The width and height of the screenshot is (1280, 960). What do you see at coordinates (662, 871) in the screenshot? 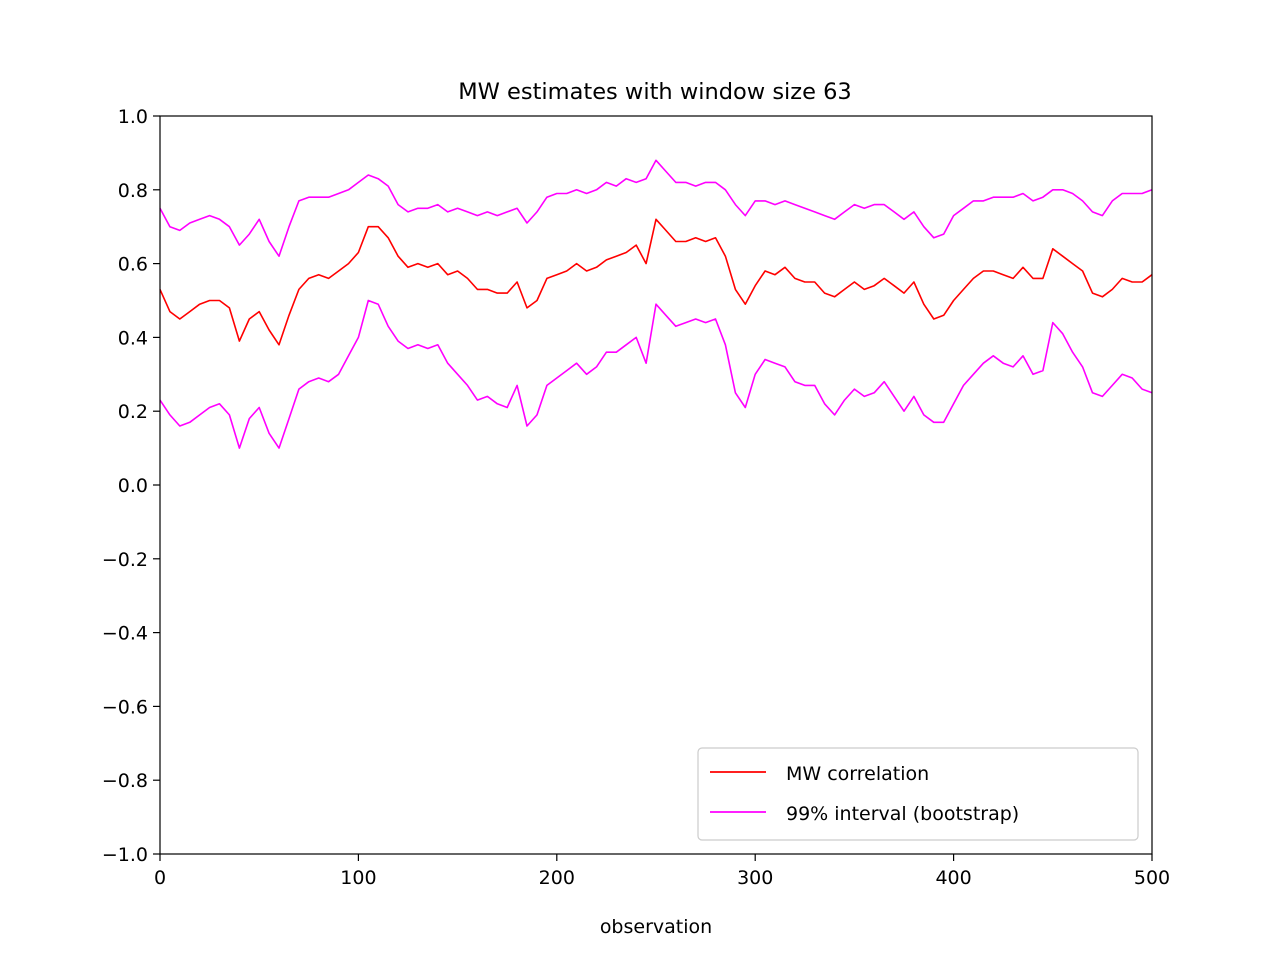
I see `x-axis: 0 100 200 300 400 500` at bounding box center [662, 871].